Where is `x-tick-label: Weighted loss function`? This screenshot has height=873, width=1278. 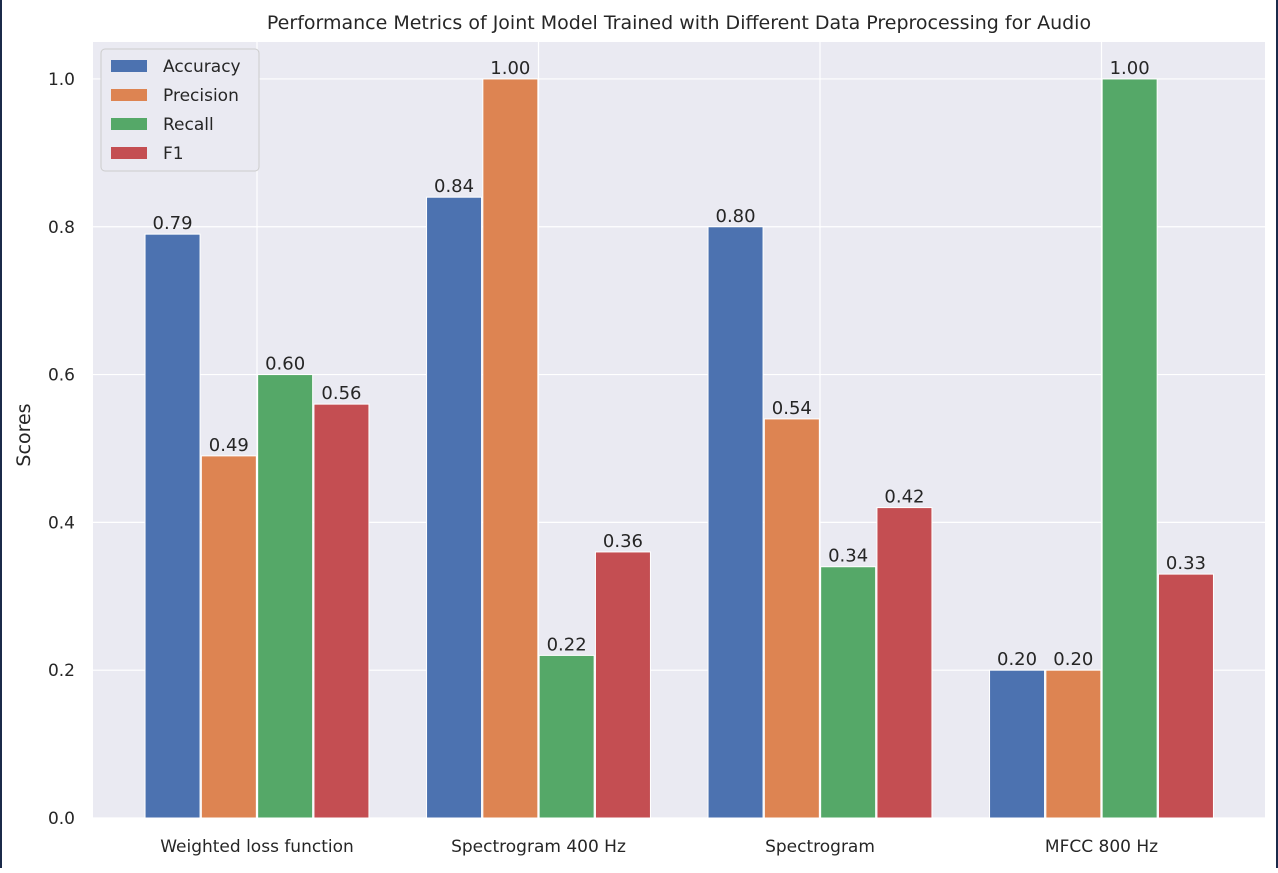
x-tick-label: Weighted loss function is located at coordinates (257, 847).